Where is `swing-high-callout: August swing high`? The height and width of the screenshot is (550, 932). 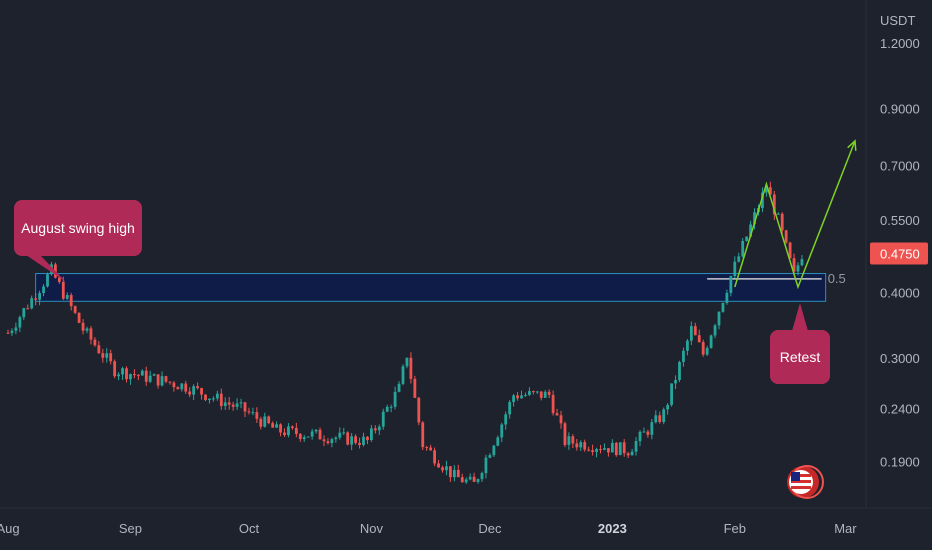 swing-high-callout: August swing high is located at coordinates (78, 241).